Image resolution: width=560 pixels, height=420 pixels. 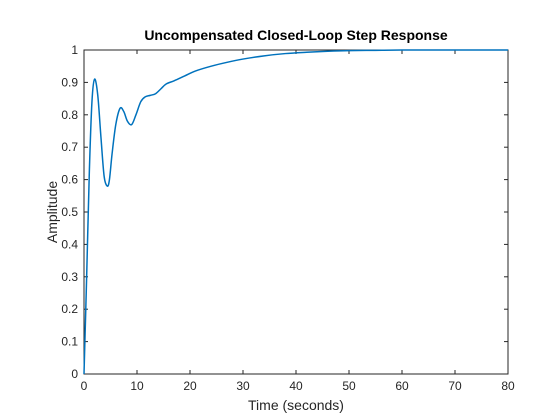 I want to click on y-tick-label: 0.9, so click(x=69, y=82).